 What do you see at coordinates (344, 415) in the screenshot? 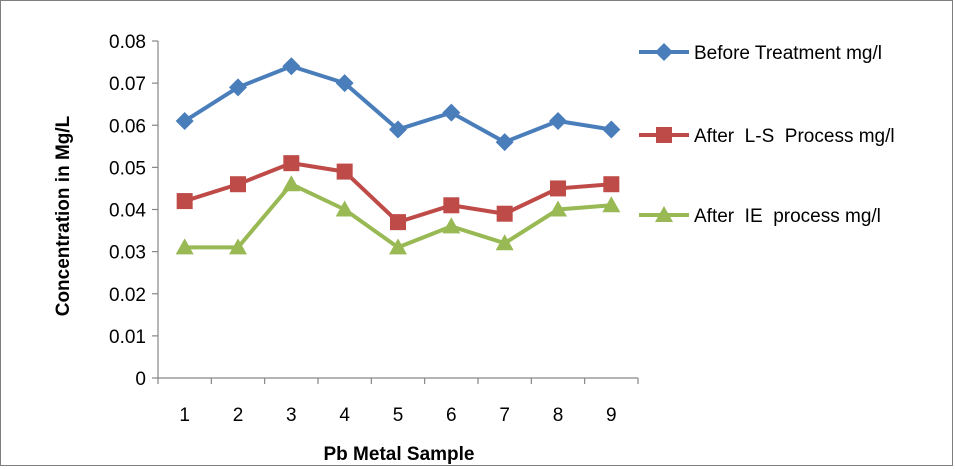
I see `x-tick-label: 4` at bounding box center [344, 415].